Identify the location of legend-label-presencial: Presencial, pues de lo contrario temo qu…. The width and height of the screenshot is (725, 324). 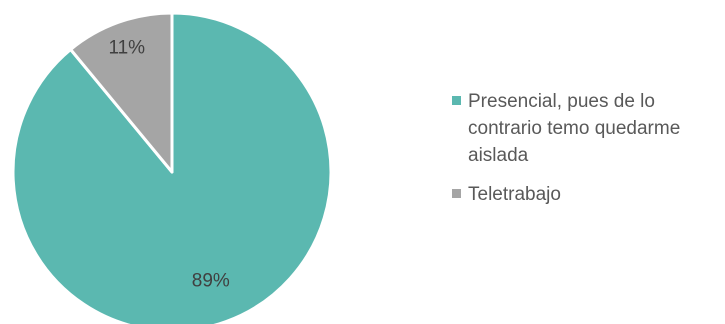
(574, 128).